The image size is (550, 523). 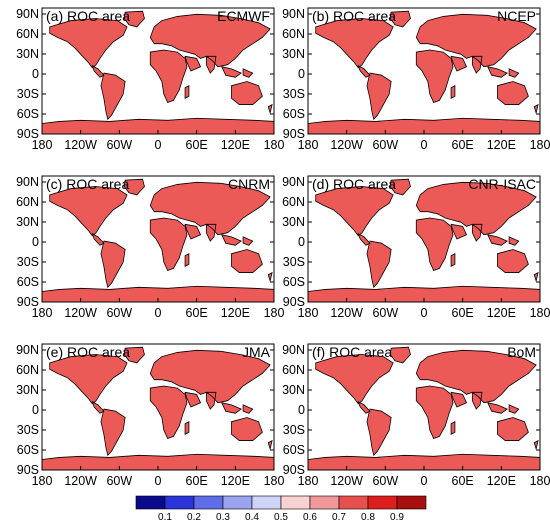 What do you see at coordinates (521, 352) in the screenshot?
I see `panel-model-name: BoM` at bounding box center [521, 352].